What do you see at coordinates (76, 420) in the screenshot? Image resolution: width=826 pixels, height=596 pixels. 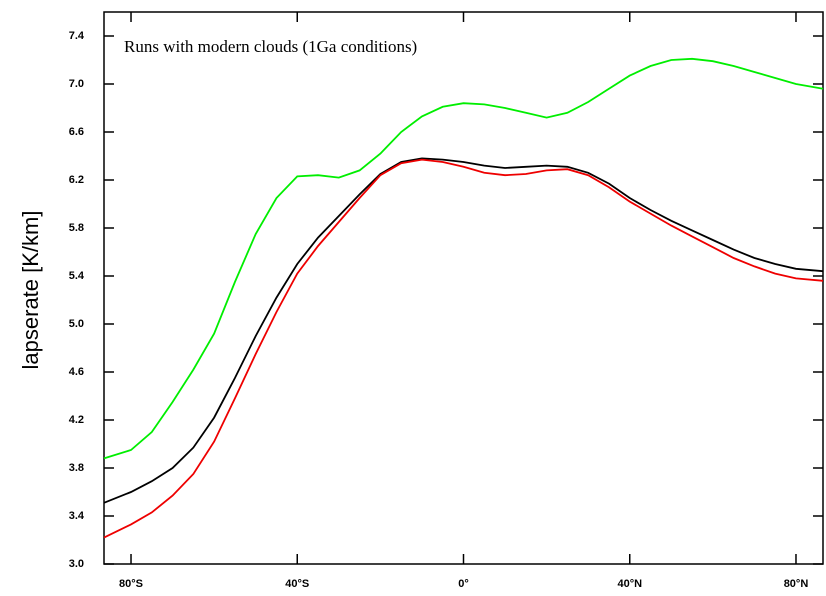 I see `y-tick-label: 4.2` at bounding box center [76, 420].